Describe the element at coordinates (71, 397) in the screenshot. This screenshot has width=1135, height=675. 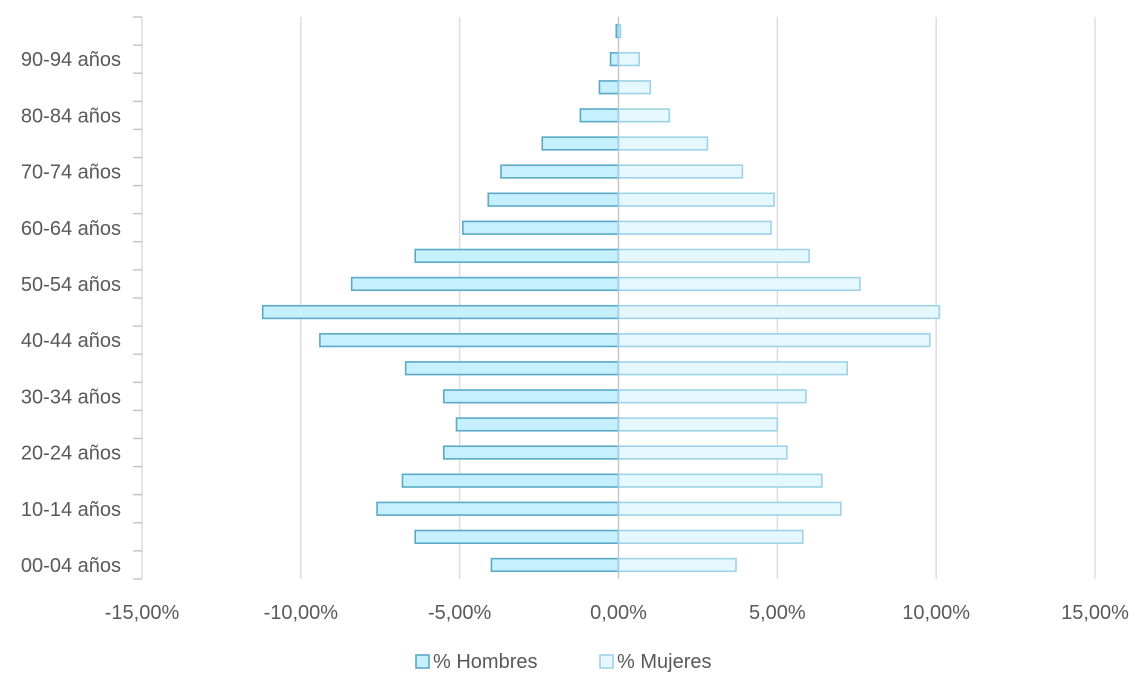
I see `y-tick-label: 30-34 años` at that location.